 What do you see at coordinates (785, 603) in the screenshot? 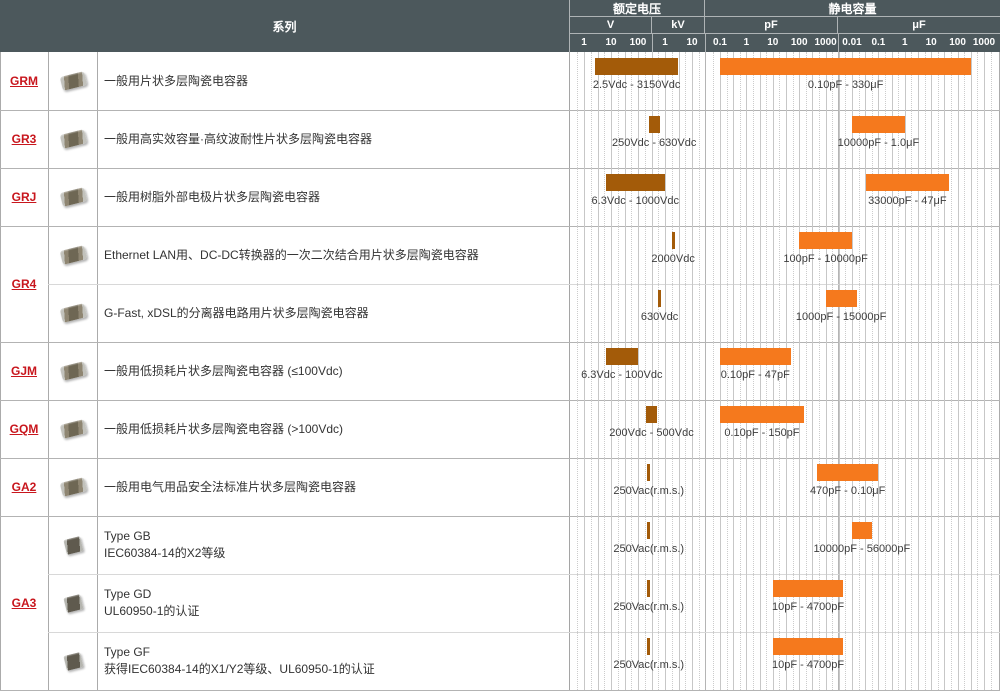
I see `range-chart: 250Vac(r.m.s.) 10pF - 4700pF` at bounding box center [785, 603].